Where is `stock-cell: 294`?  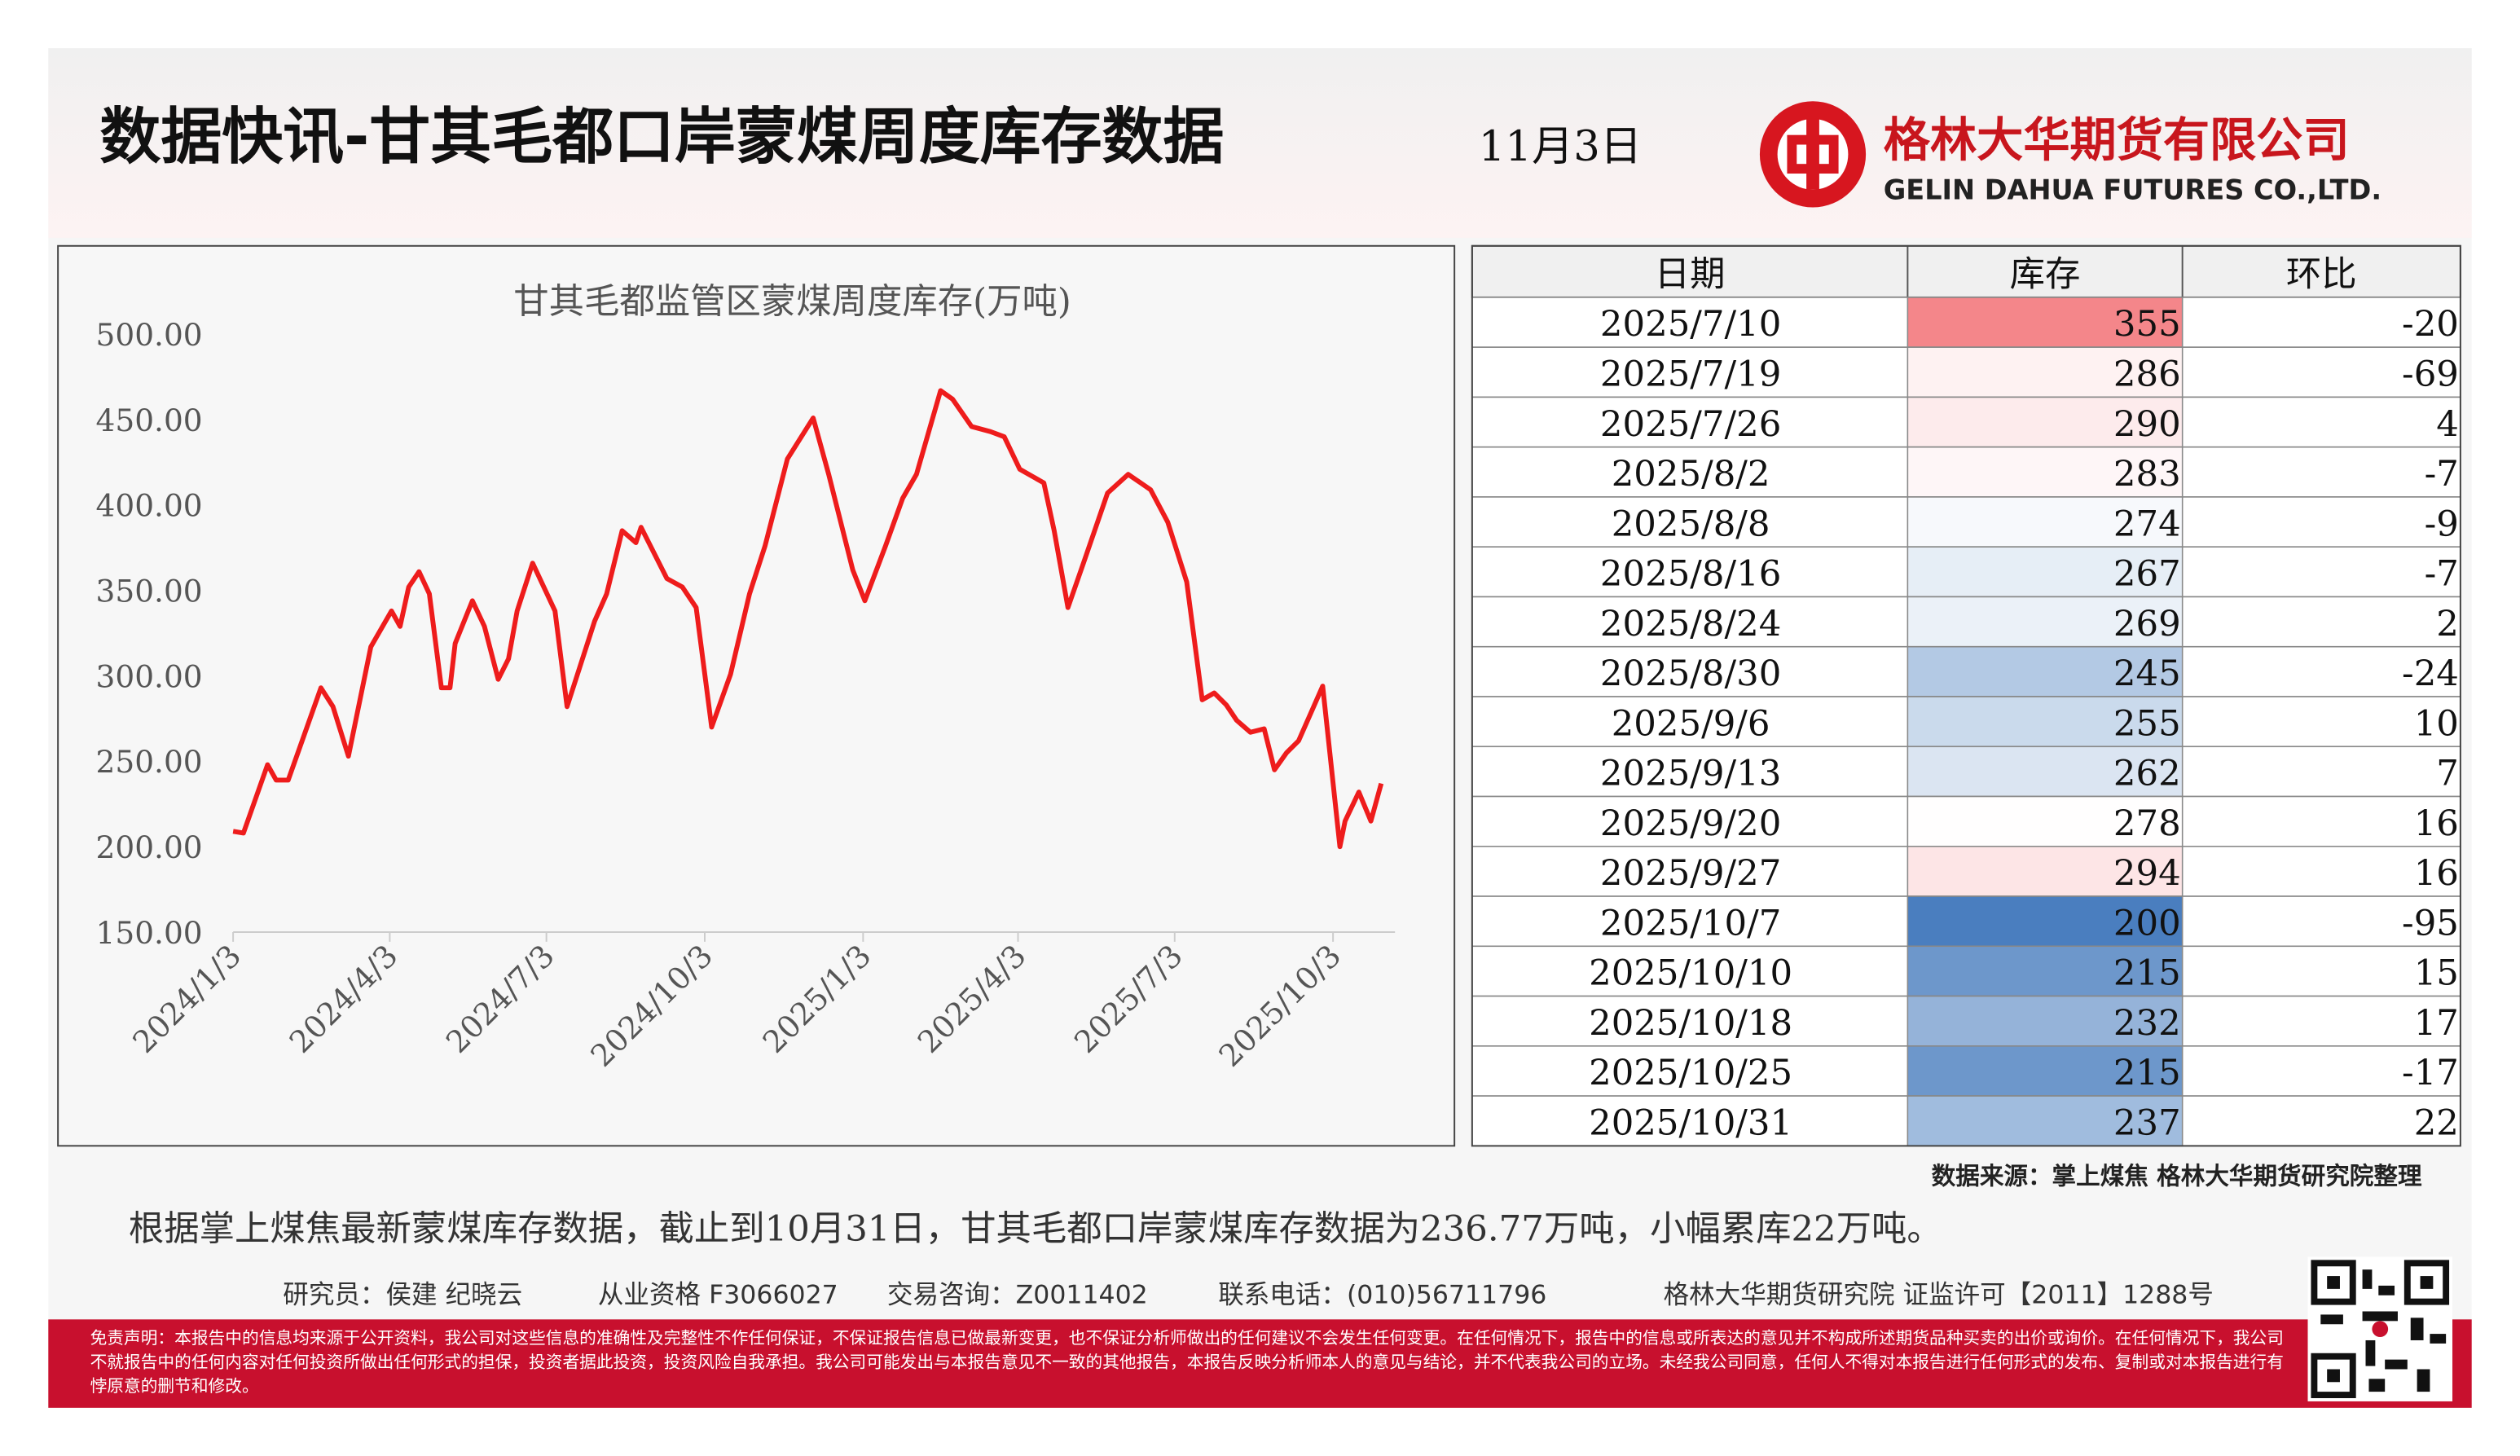
stock-cell: 294 is located at coordinates (2147, 873).